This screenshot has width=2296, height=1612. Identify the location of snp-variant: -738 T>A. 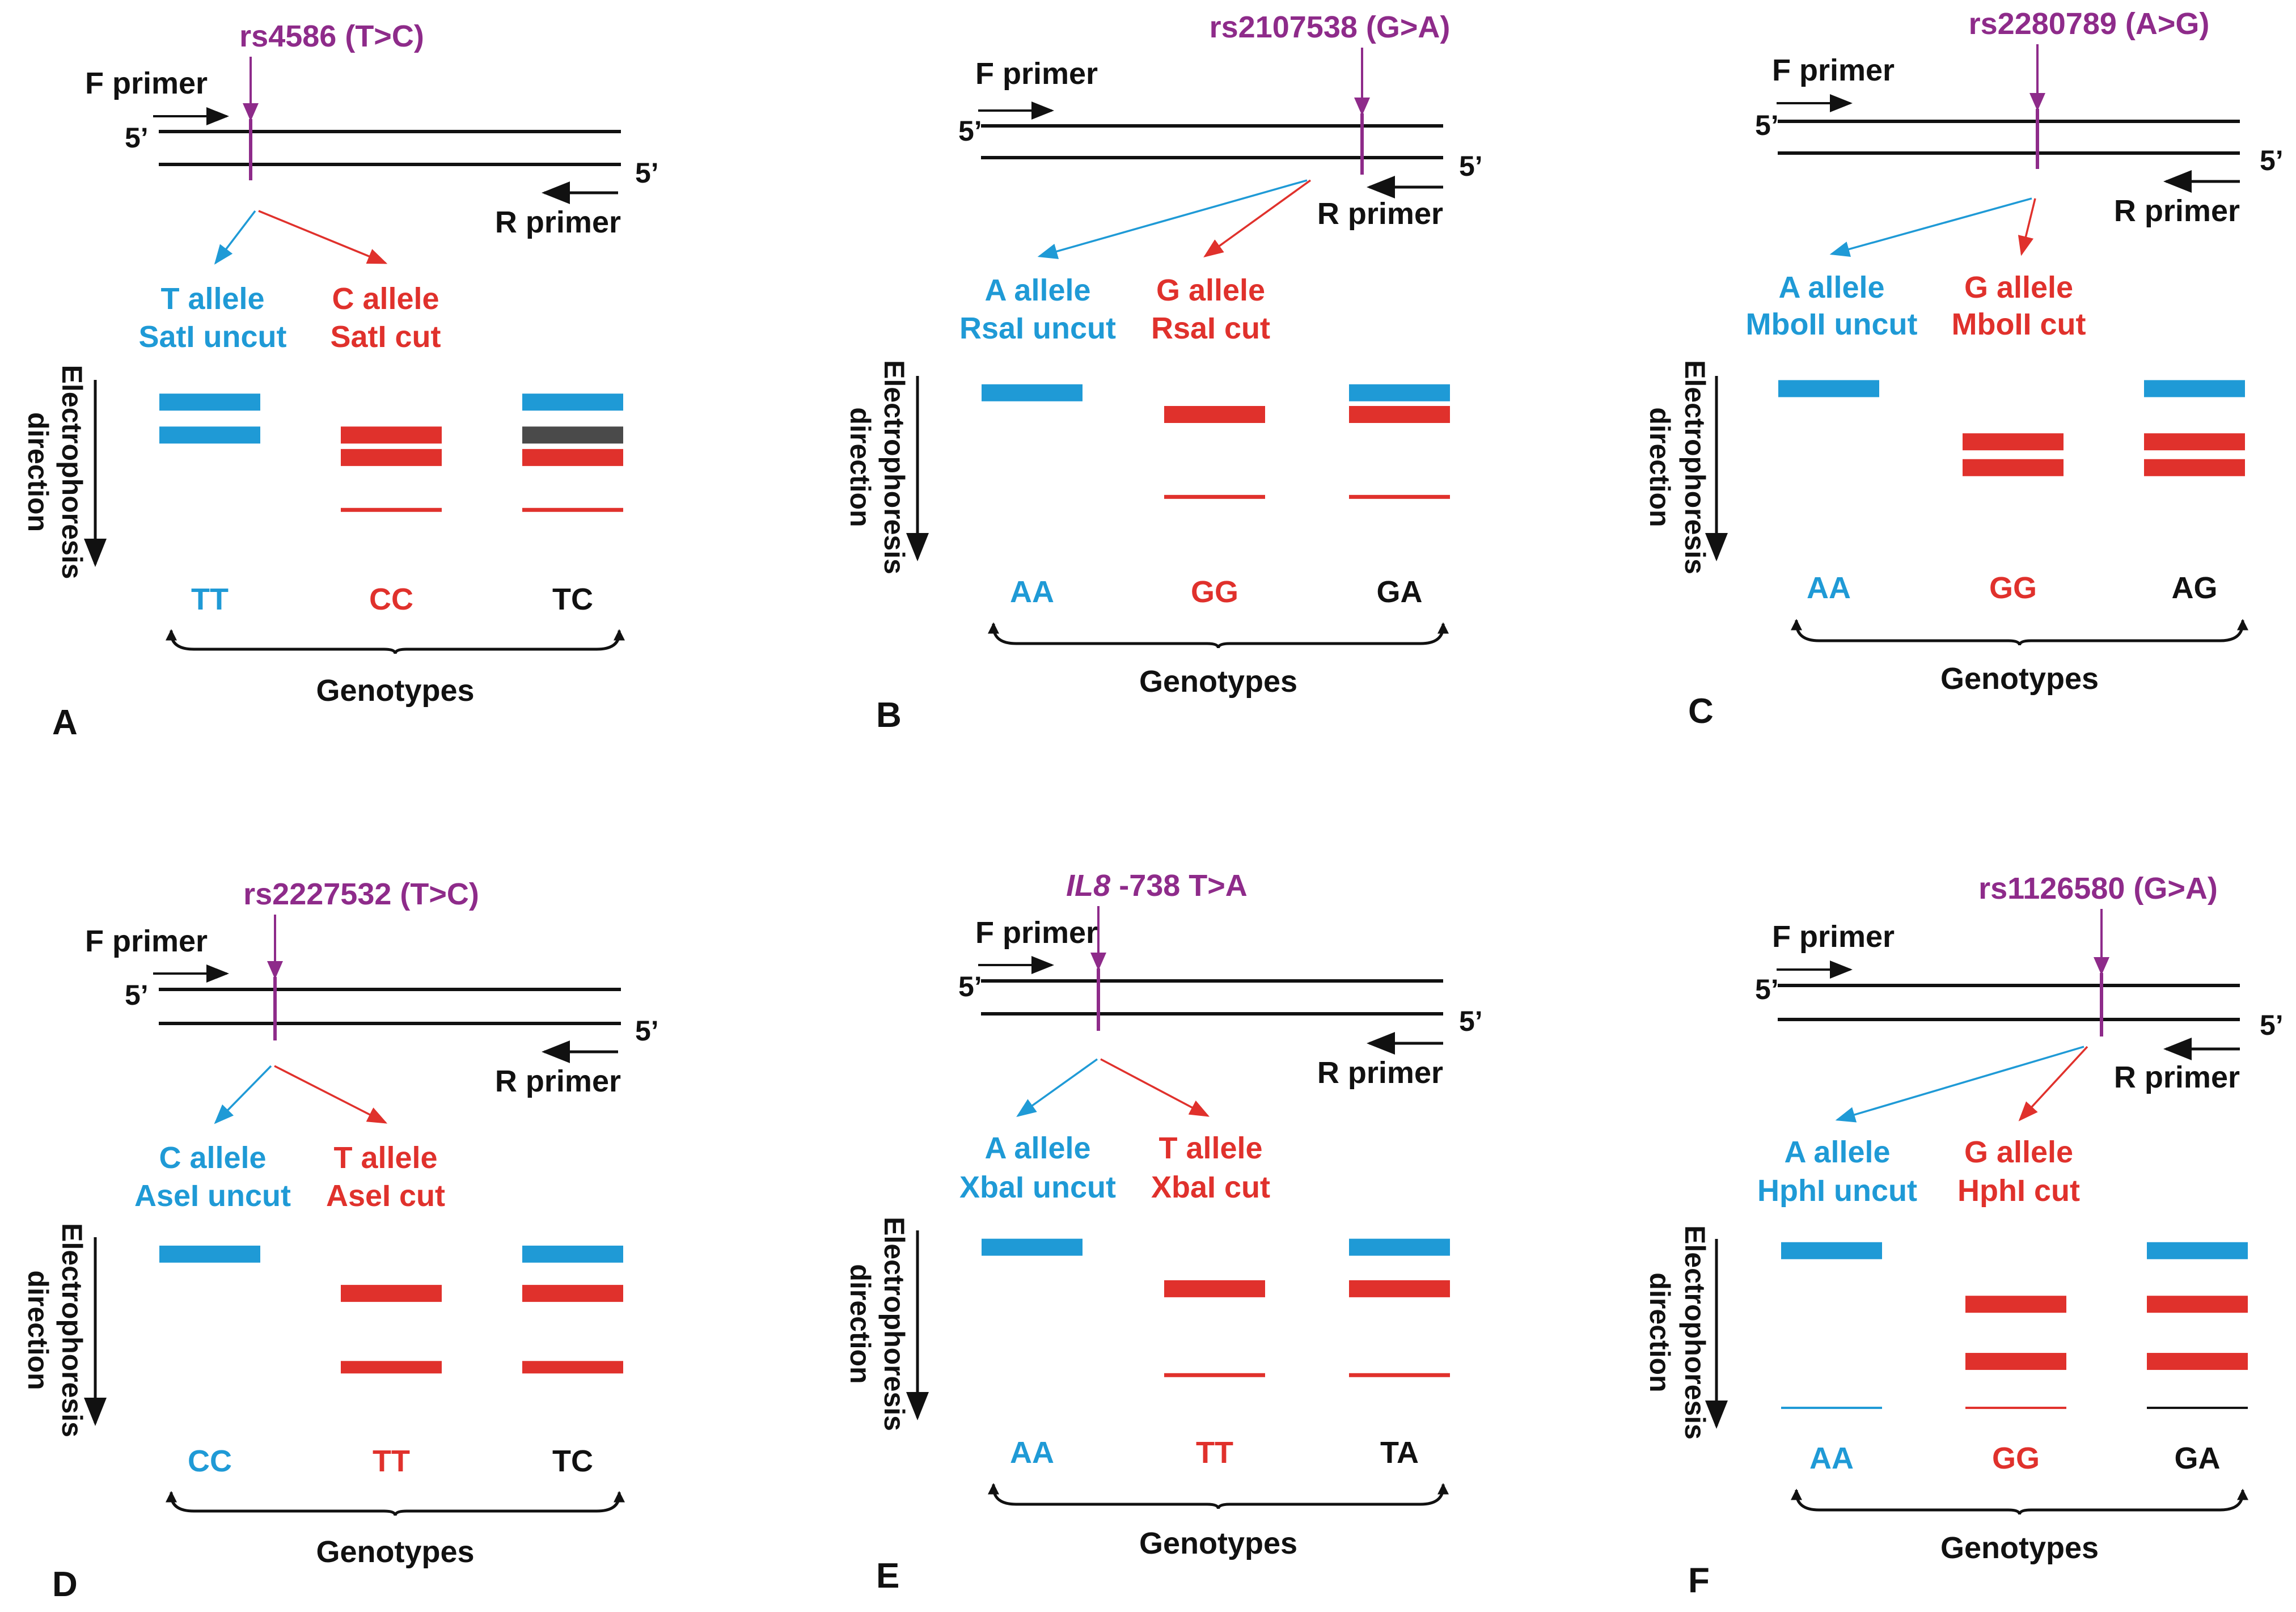
(1179, 886).